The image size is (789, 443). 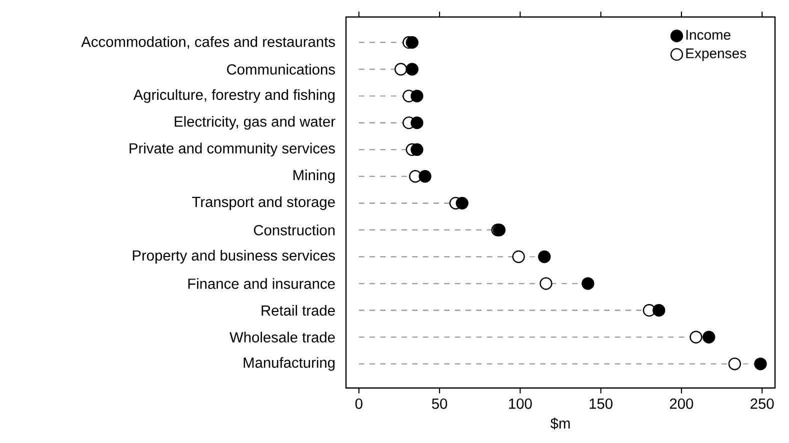 I want to click on x-axis-title: $m, so click(x=560, y=424).